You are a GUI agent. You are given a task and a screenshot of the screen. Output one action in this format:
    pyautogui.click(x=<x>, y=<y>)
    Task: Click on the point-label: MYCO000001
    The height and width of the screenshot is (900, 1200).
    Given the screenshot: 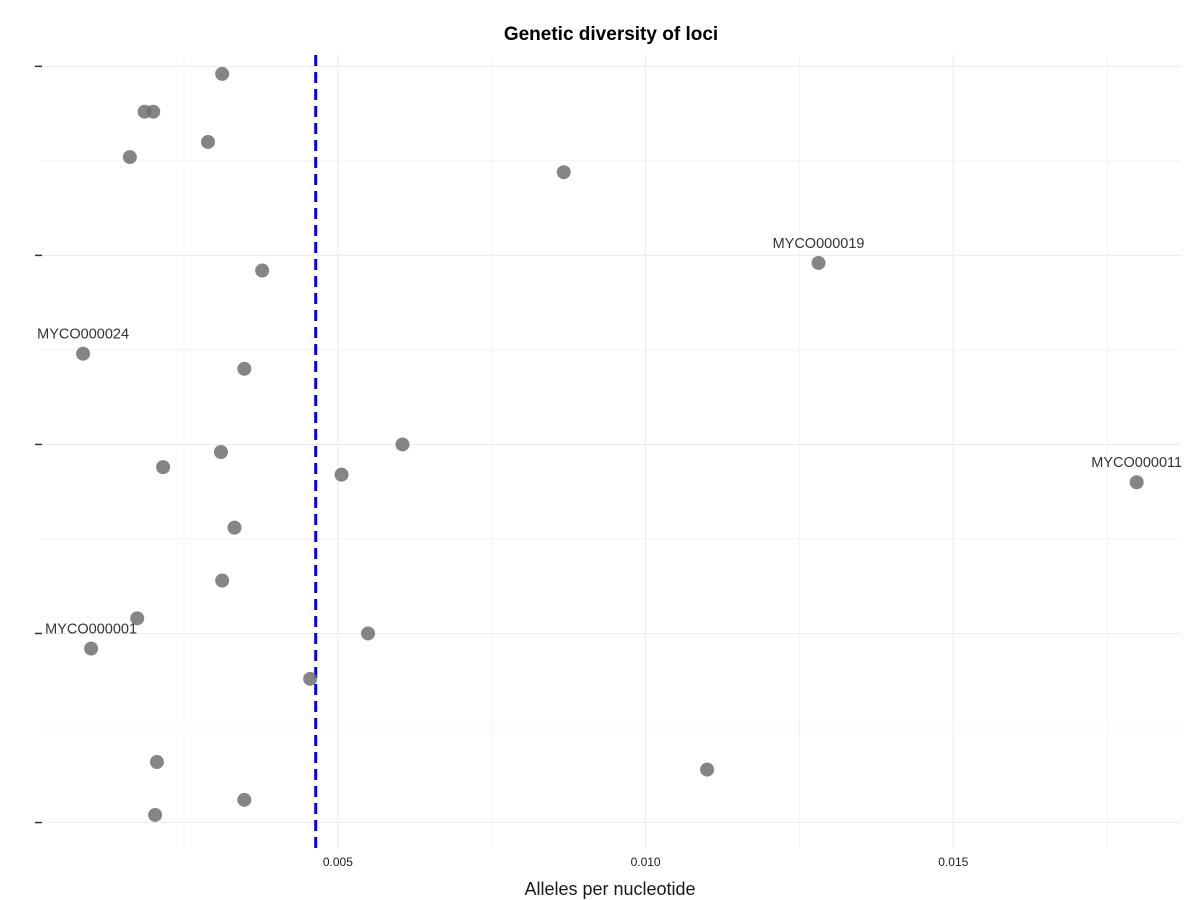 What is the action you would take?
    pyautogui.click(x=91, y=630)
    